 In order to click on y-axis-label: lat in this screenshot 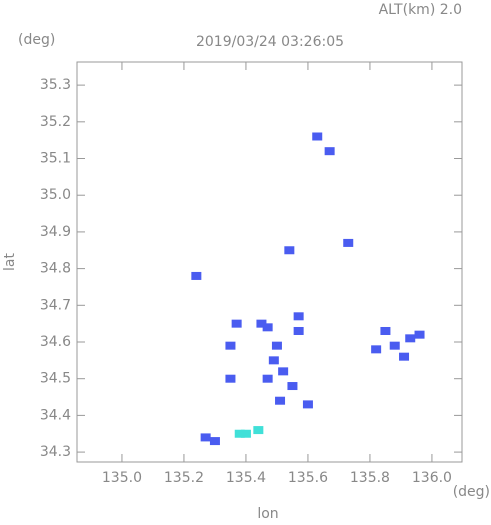, I will do `click(10, 262)`.